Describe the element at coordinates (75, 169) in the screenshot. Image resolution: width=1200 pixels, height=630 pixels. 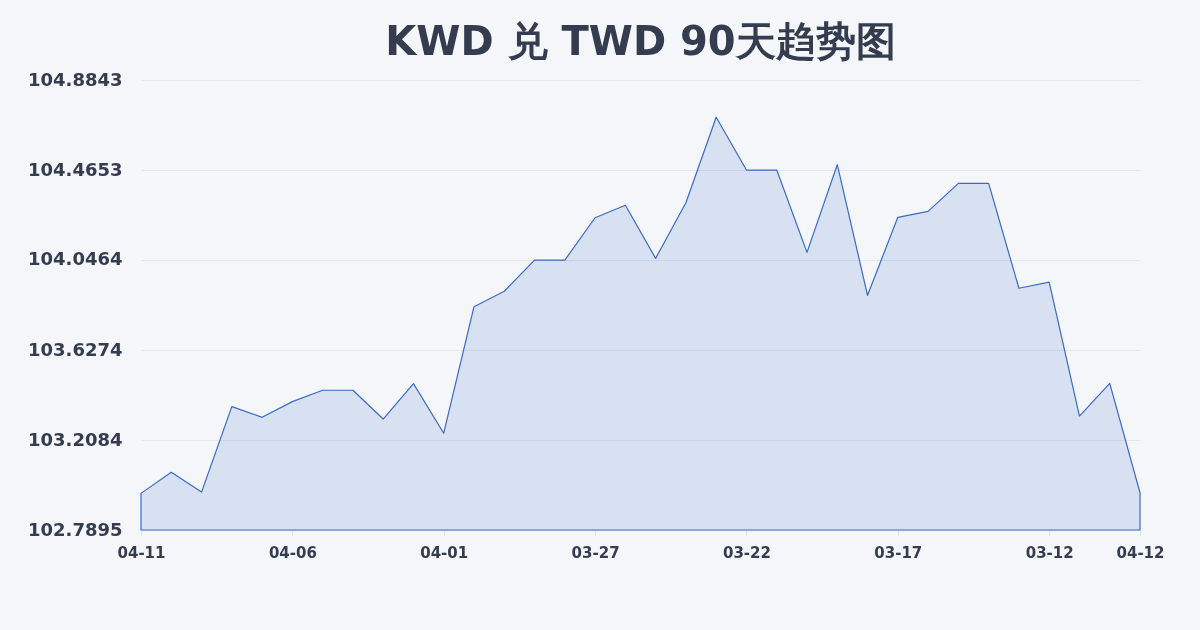
I see `y-tick-label: 104.4653` at that location.